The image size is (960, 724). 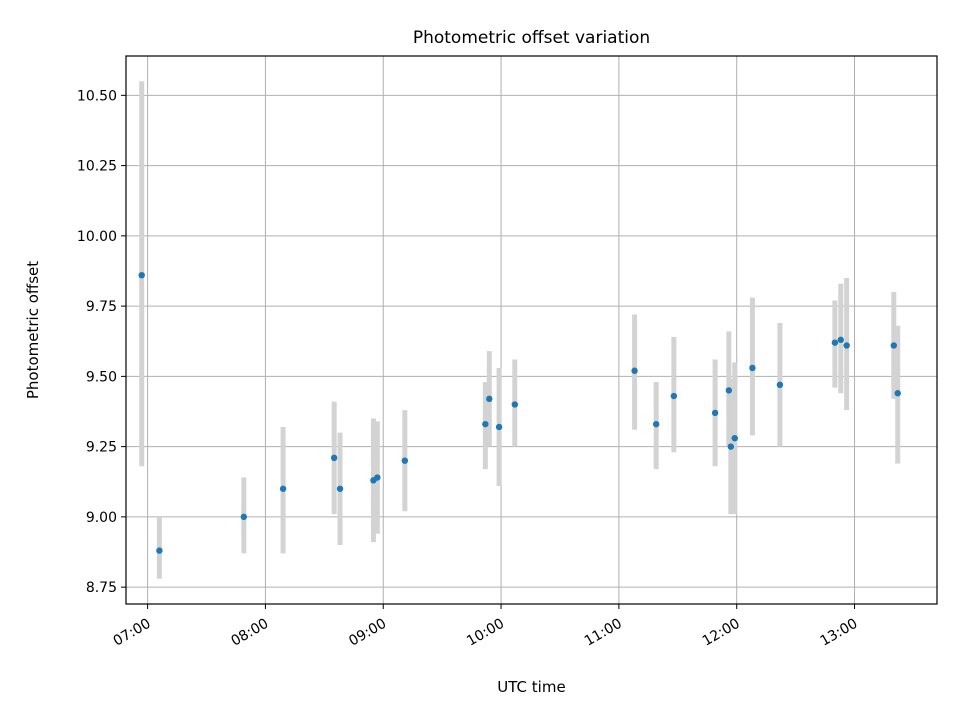 What do you see at coordinates (531, 687) in the screenshot?
I see `x-axis-label: UTC time` at bounding box center [531, 687].